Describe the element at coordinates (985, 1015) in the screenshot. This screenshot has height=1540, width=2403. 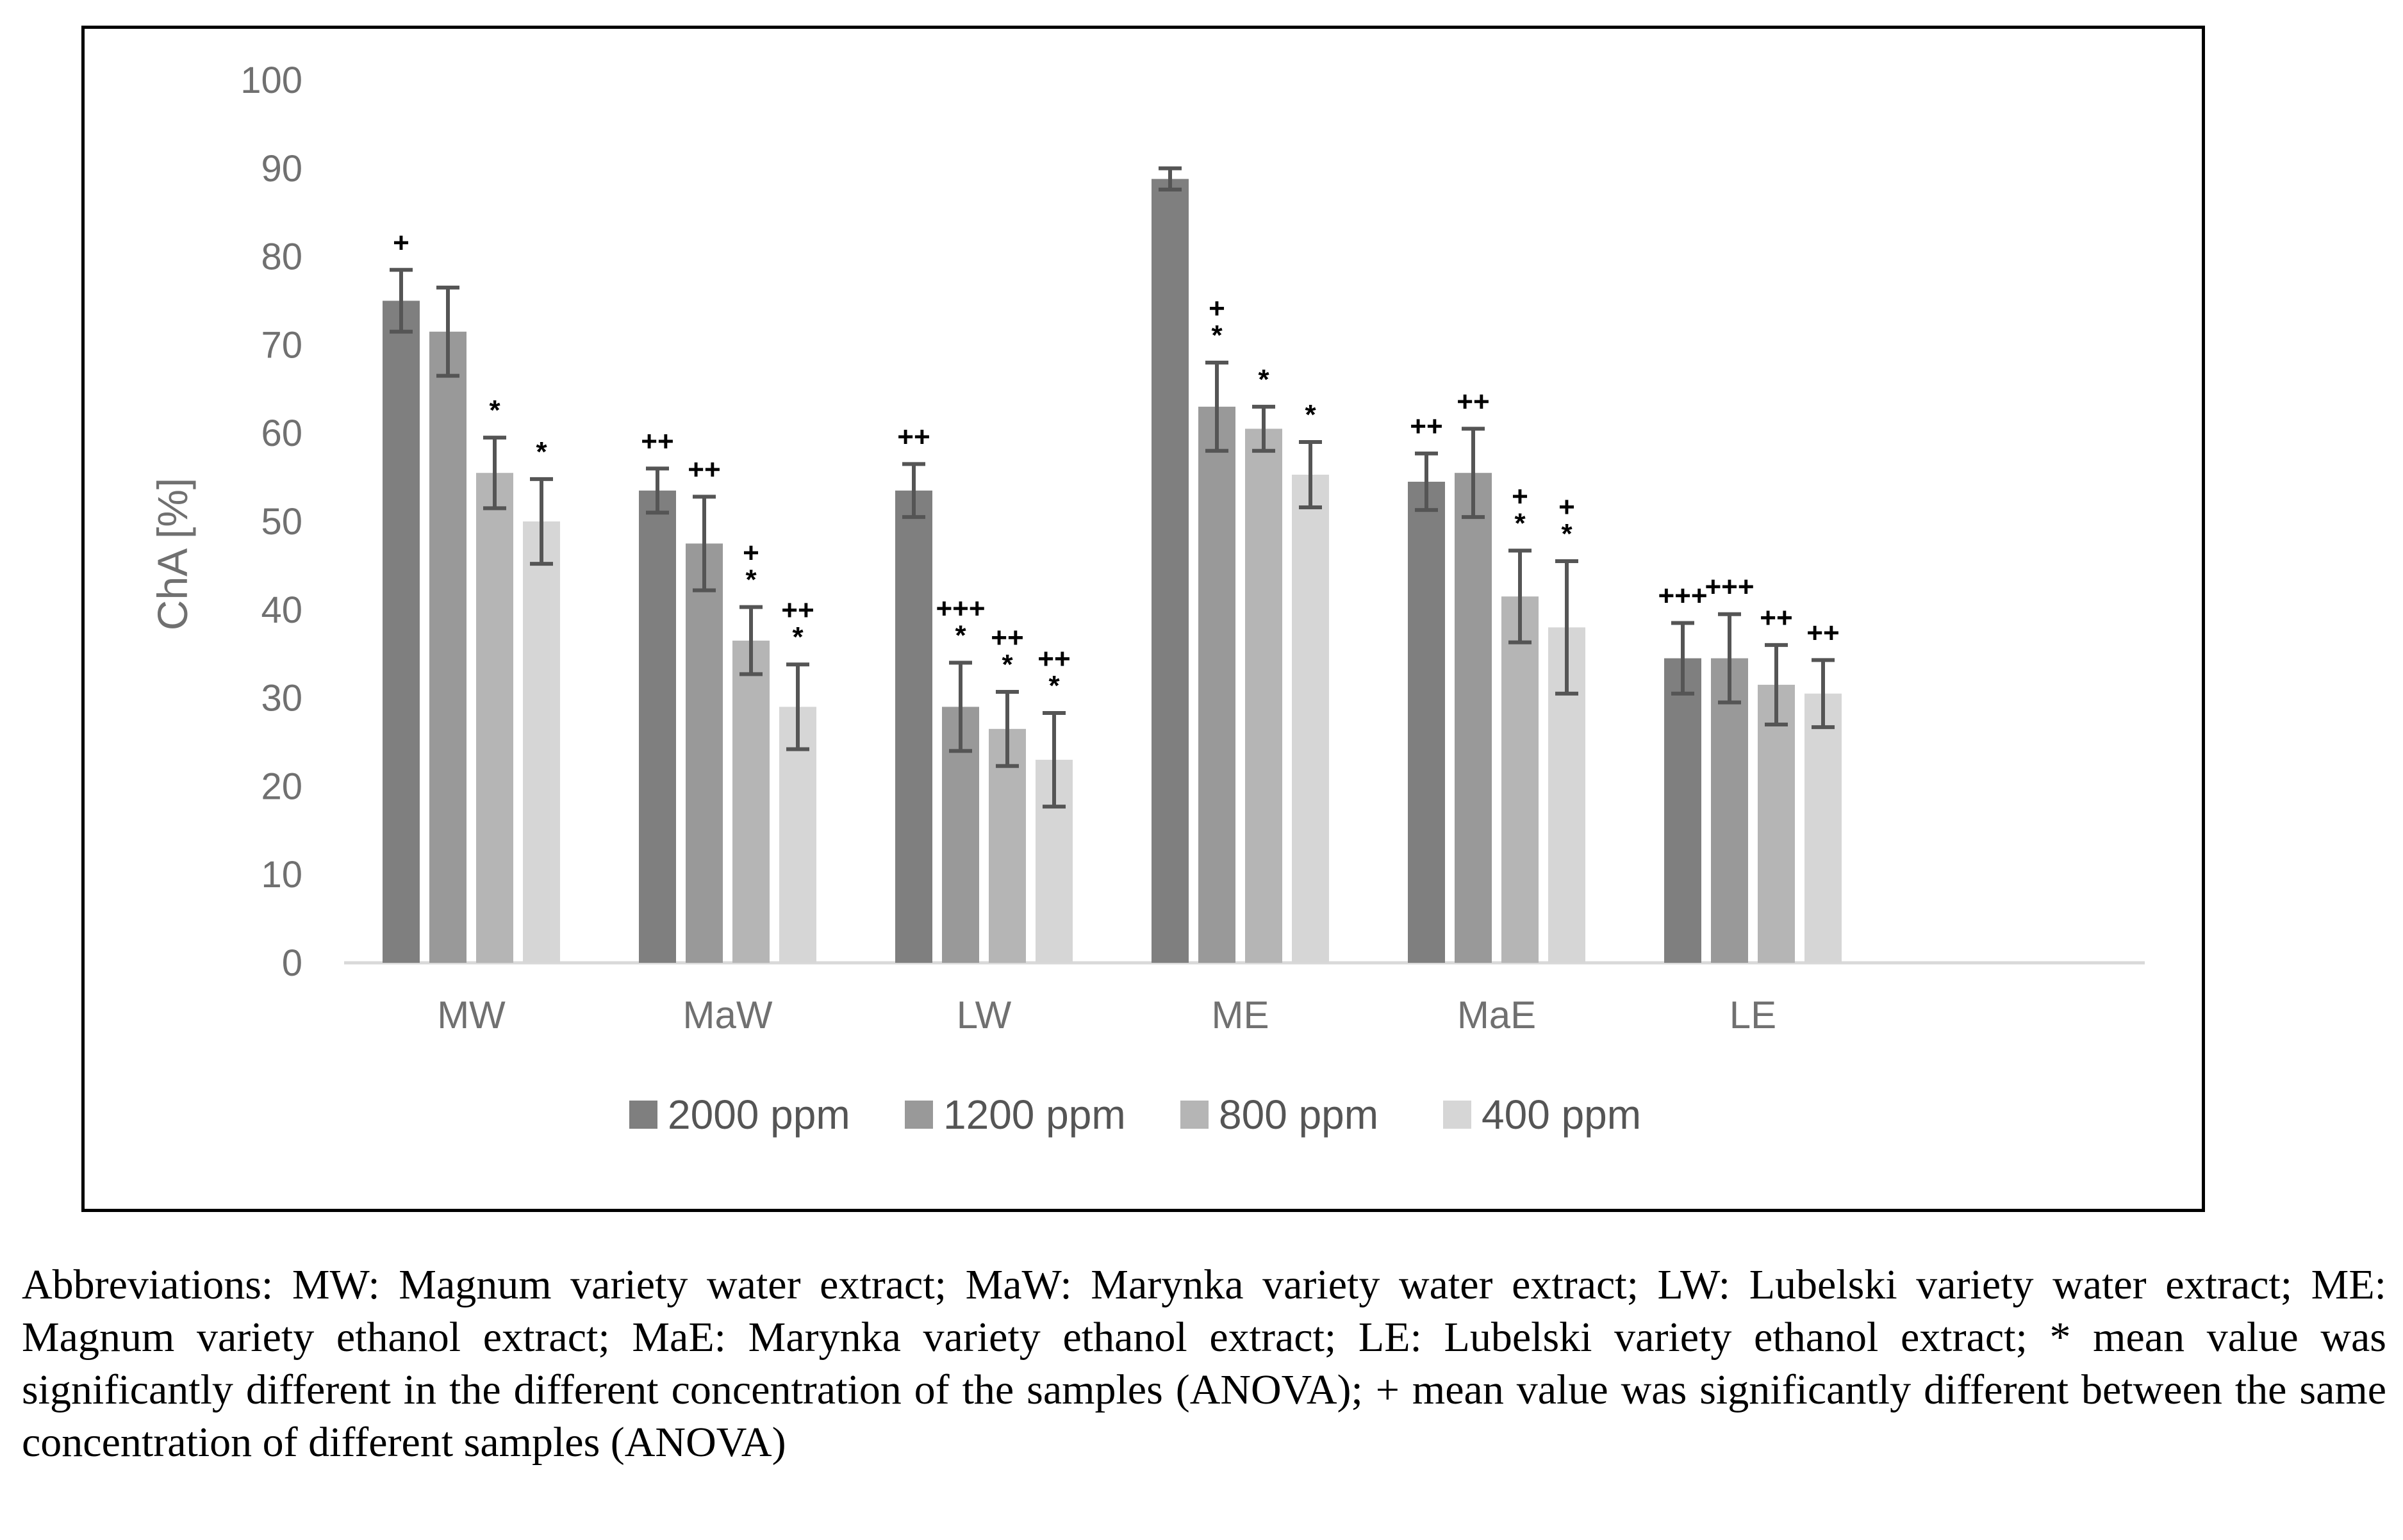
I see `x-tick-label-LW: LW` at that location.